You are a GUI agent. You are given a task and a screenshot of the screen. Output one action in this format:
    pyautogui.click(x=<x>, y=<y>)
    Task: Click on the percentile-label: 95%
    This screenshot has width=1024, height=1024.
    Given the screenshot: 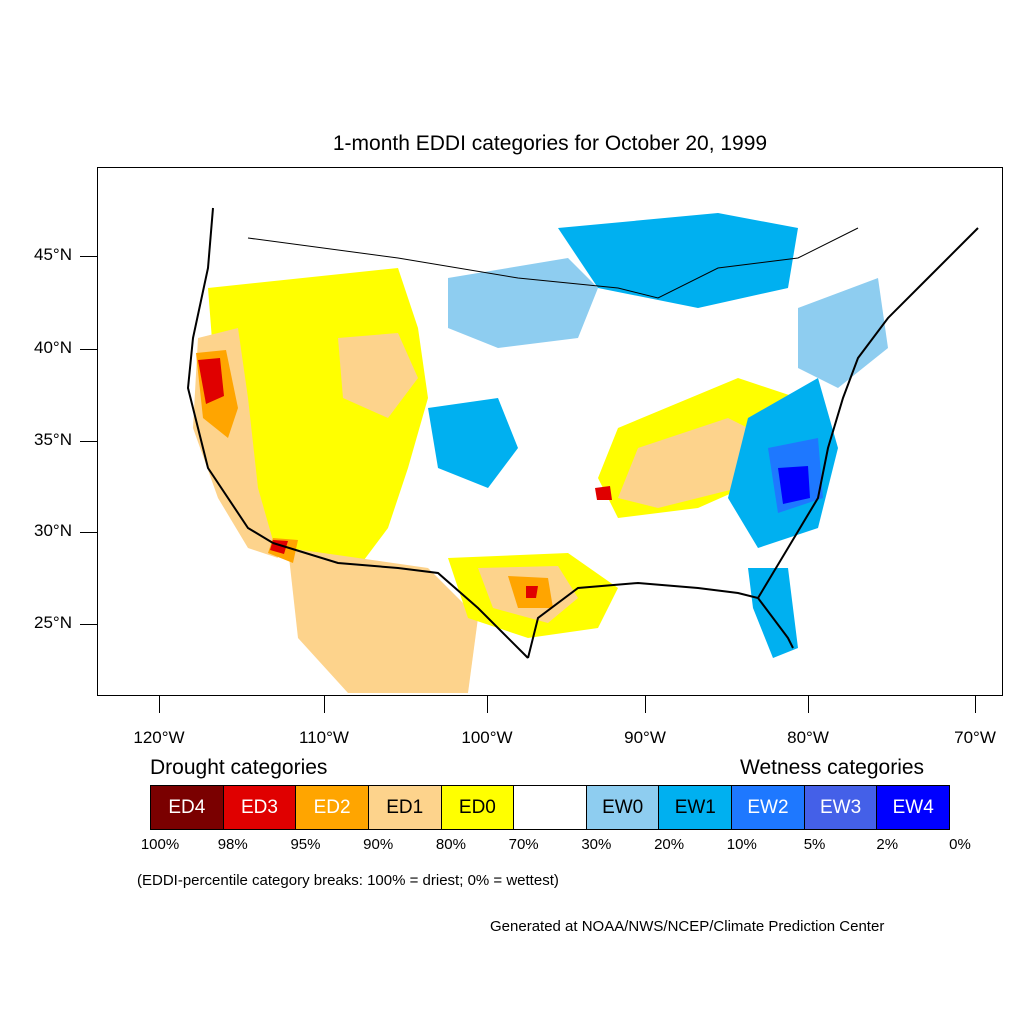 What is the action you would take?
    pyautogui.click(x=305, y=844)
    